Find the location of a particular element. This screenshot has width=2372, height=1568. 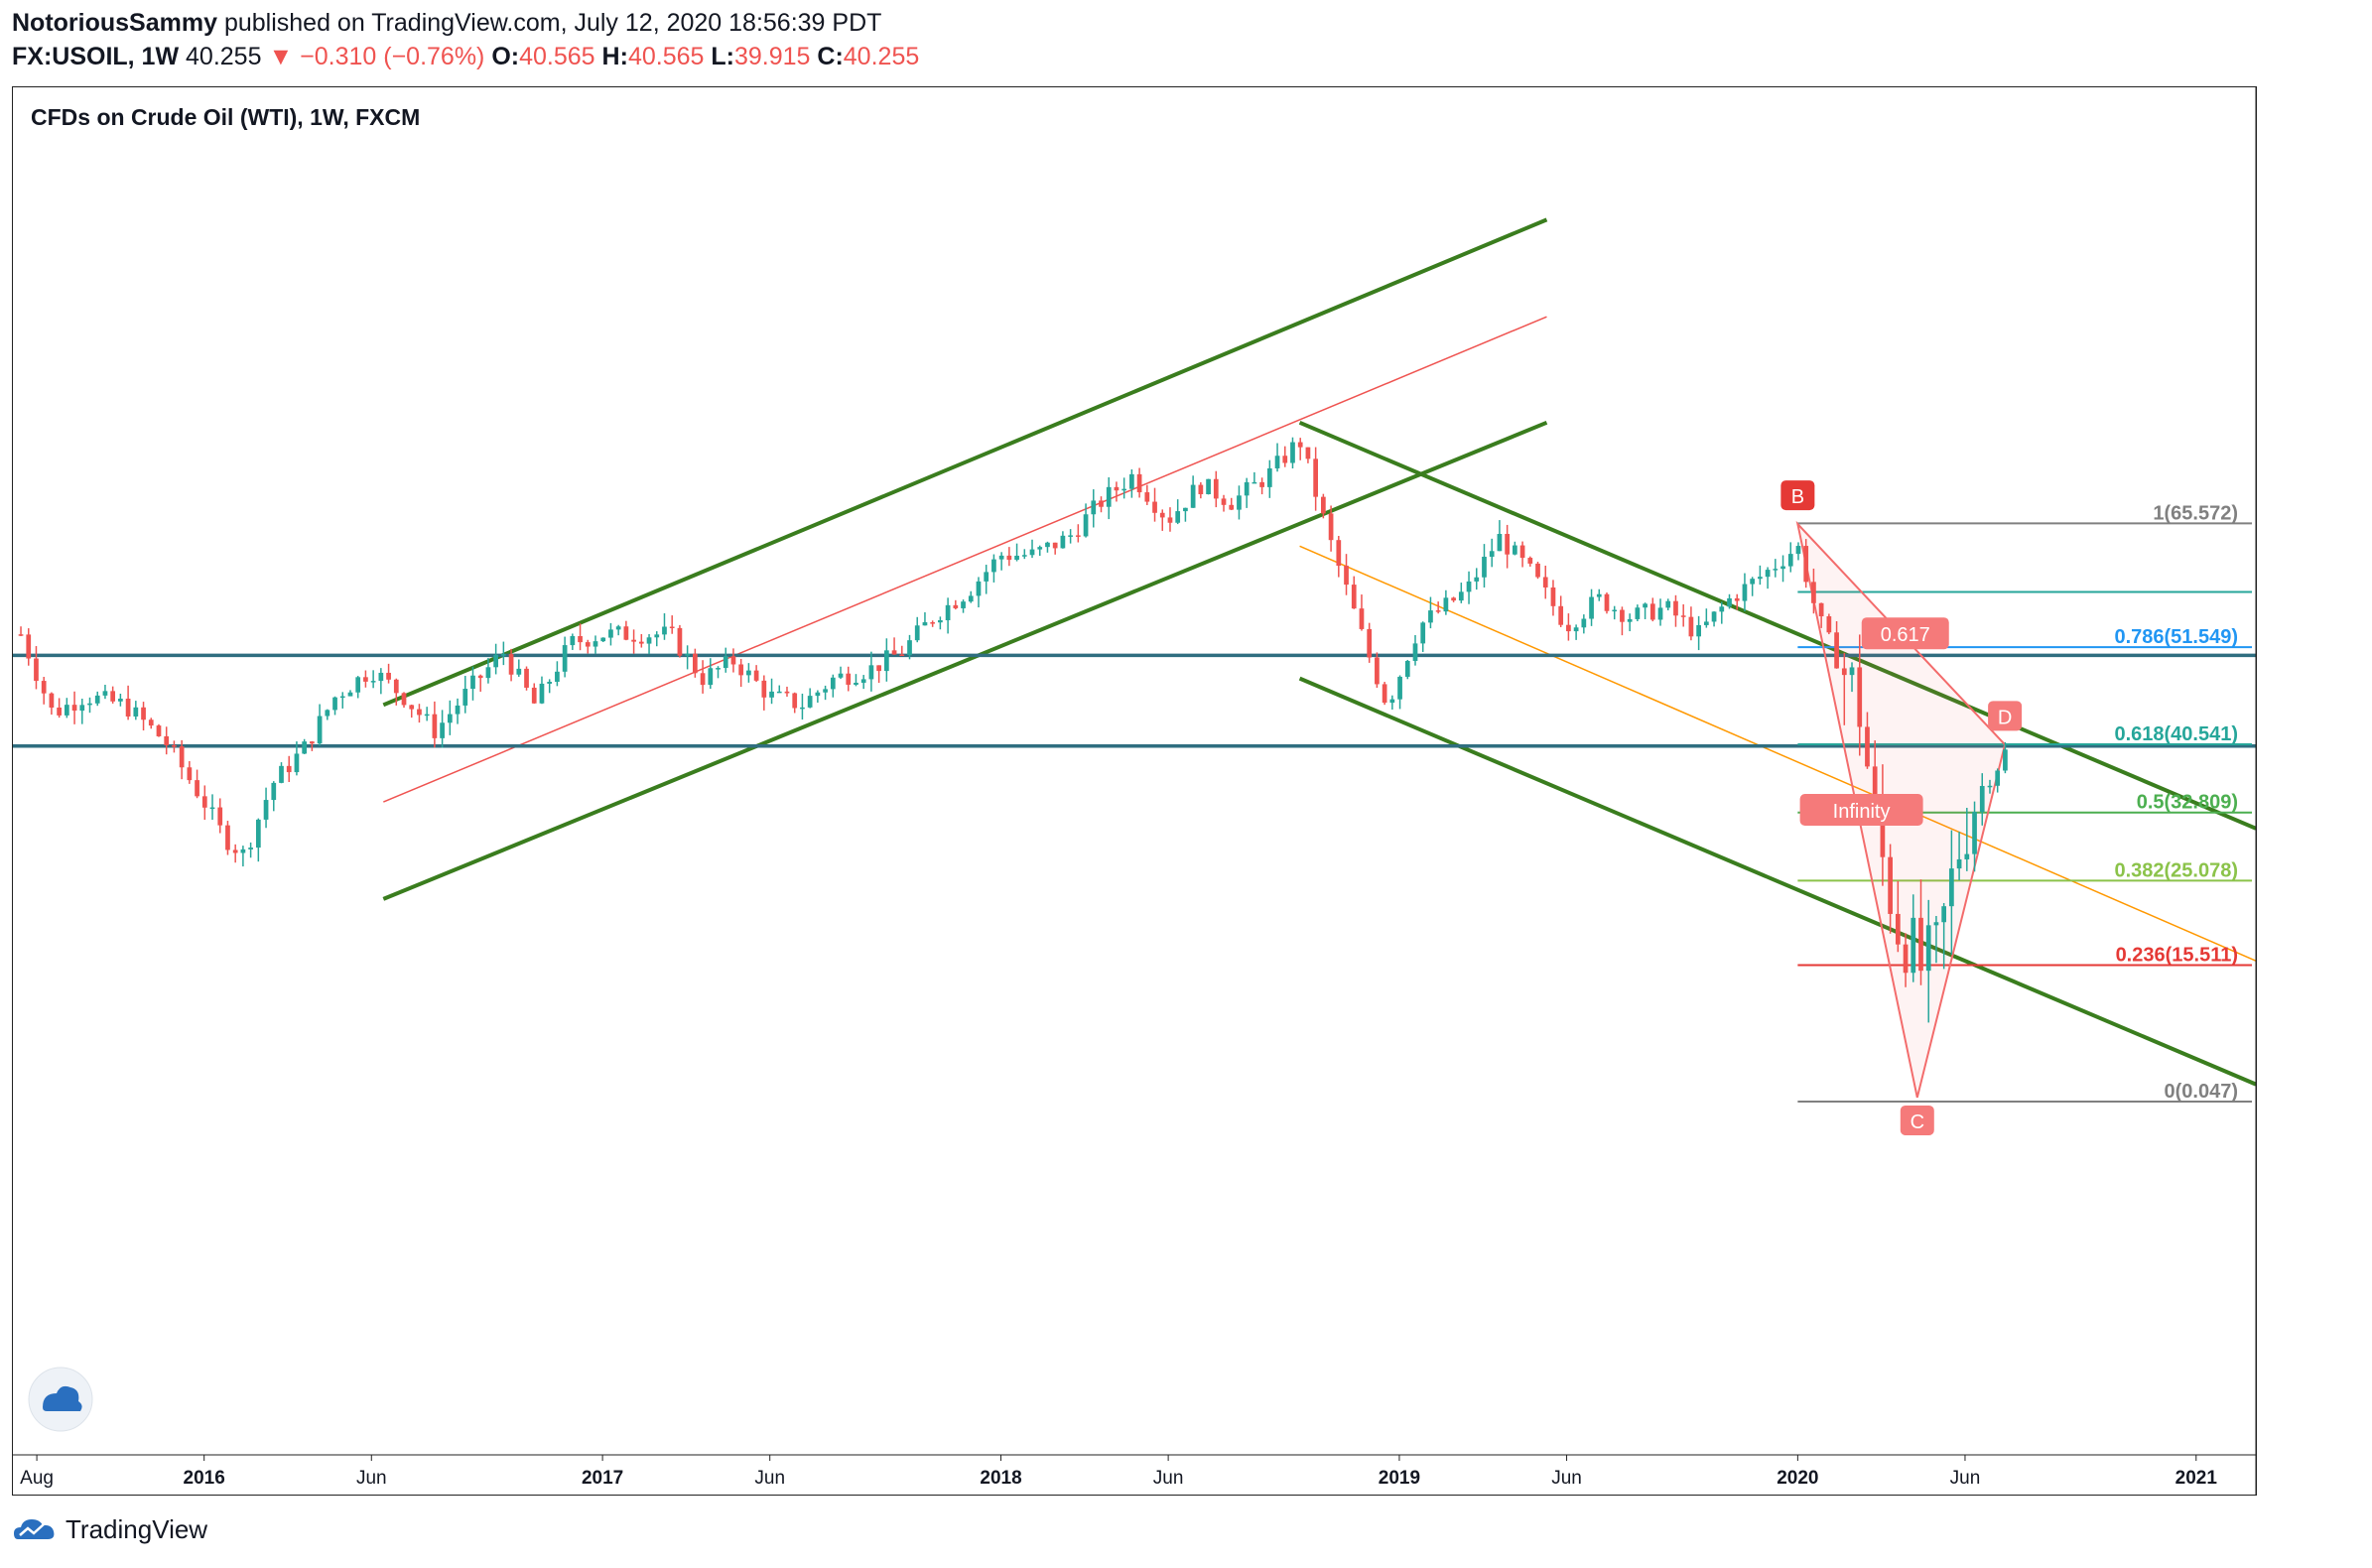

pattern-ratio-badge is located at coordinates (1861, 810).